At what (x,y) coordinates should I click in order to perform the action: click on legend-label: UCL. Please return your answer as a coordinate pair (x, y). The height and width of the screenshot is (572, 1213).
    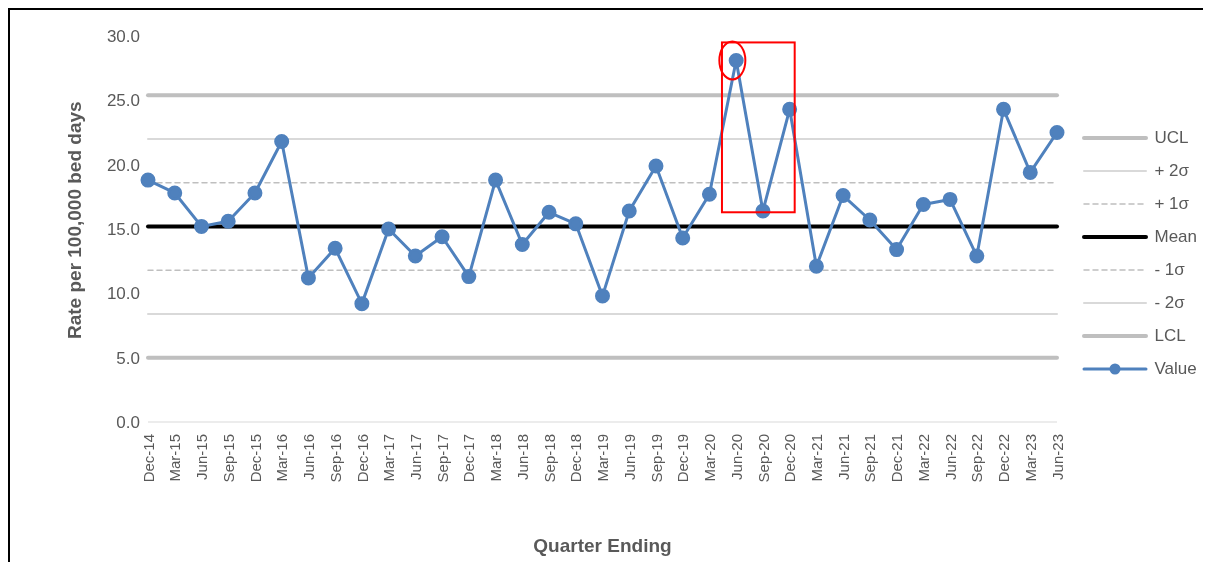
    Looking at the image, I should click on (1171, 138).